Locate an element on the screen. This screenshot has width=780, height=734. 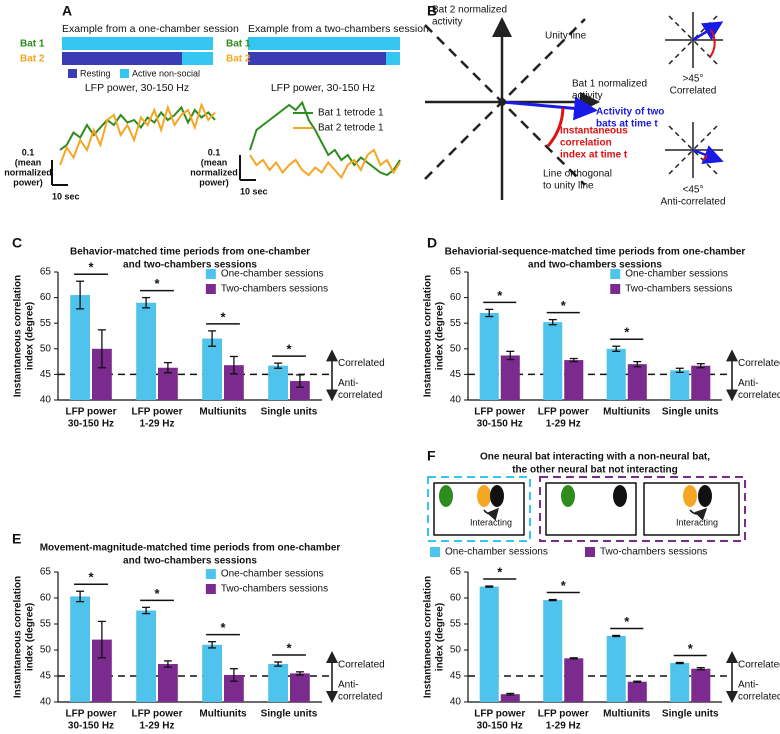
inset-label: Correlated is located at coordinates (693, 91).